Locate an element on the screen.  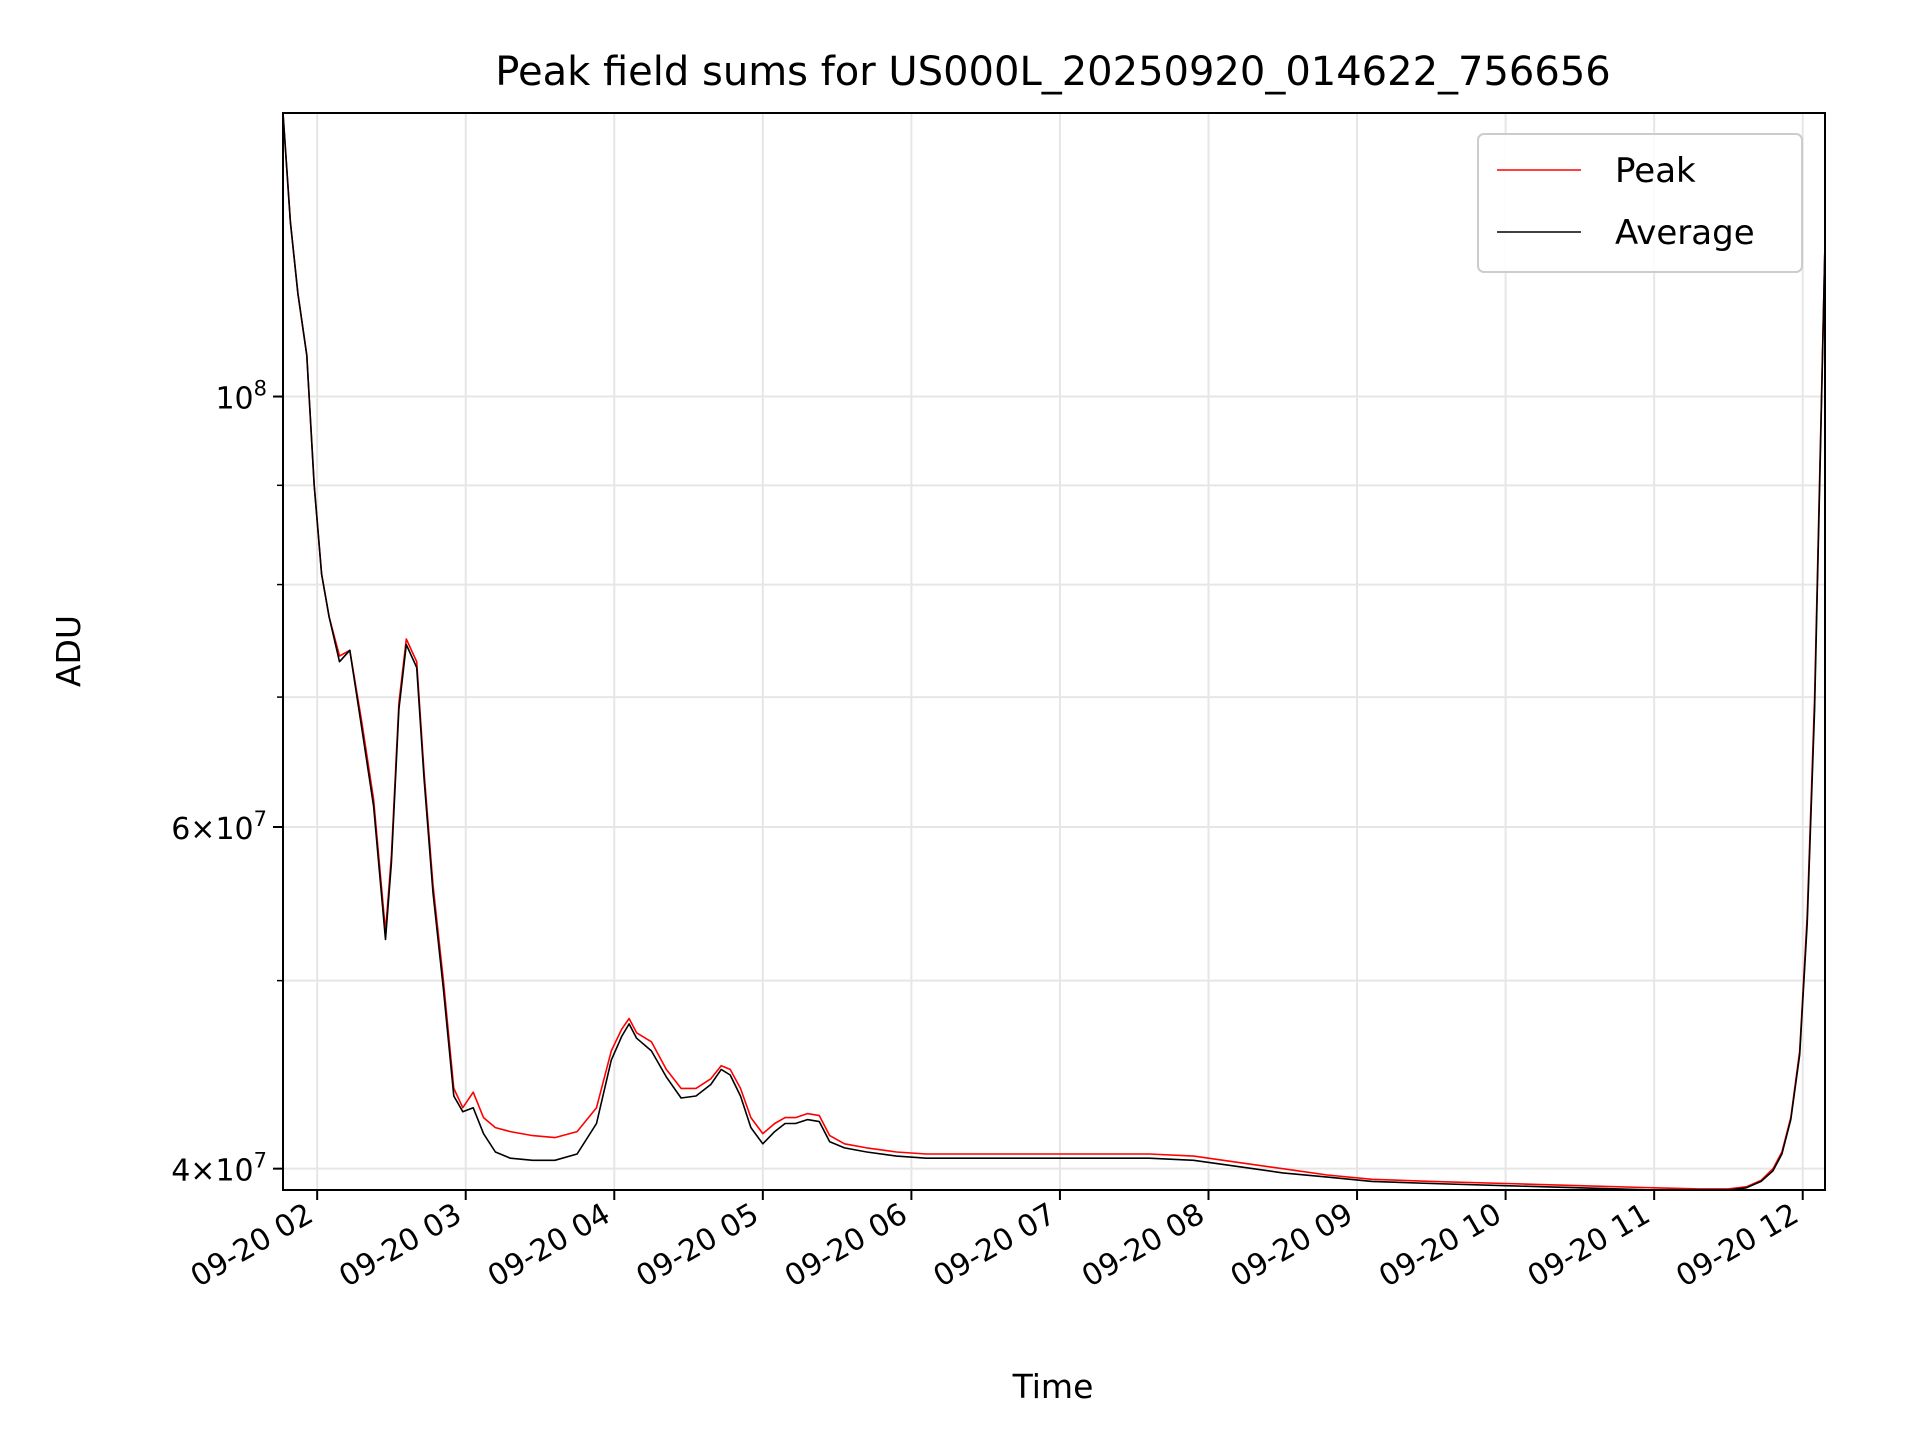
x-axis-label: Time is located at coordinates (1053, 1386).